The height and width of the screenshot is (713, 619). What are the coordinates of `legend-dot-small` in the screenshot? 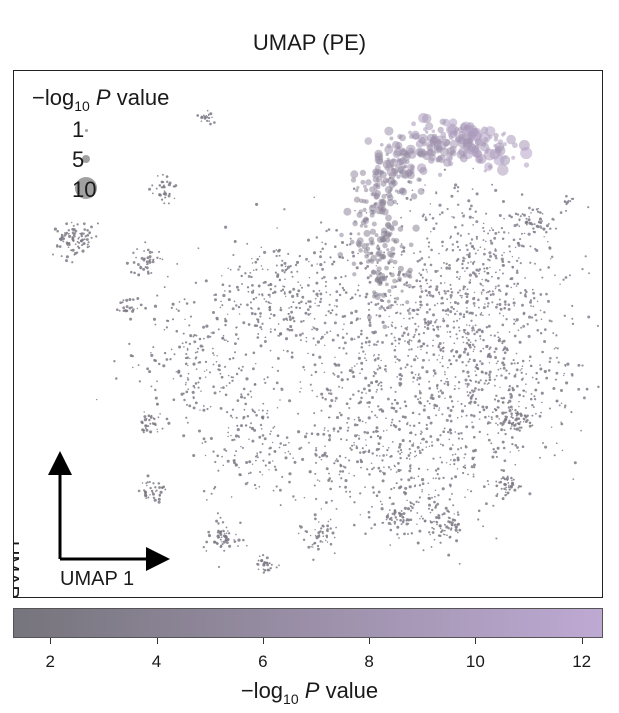 It's located at (86, 130).